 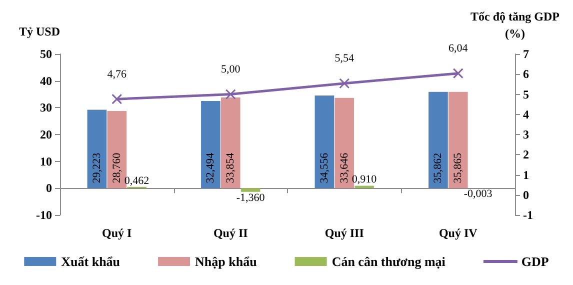 What do you see at coordinates (46, 161) in the screenshot?
I see `y-tick-label: 10` at bounding box center [46, 161].